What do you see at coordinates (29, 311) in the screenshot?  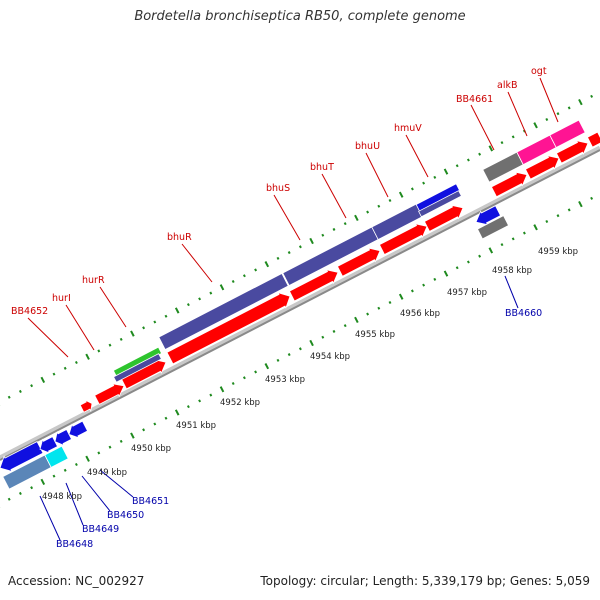 I see `gene-label-bb4652: BB4652` at bounding box center [29, 311].